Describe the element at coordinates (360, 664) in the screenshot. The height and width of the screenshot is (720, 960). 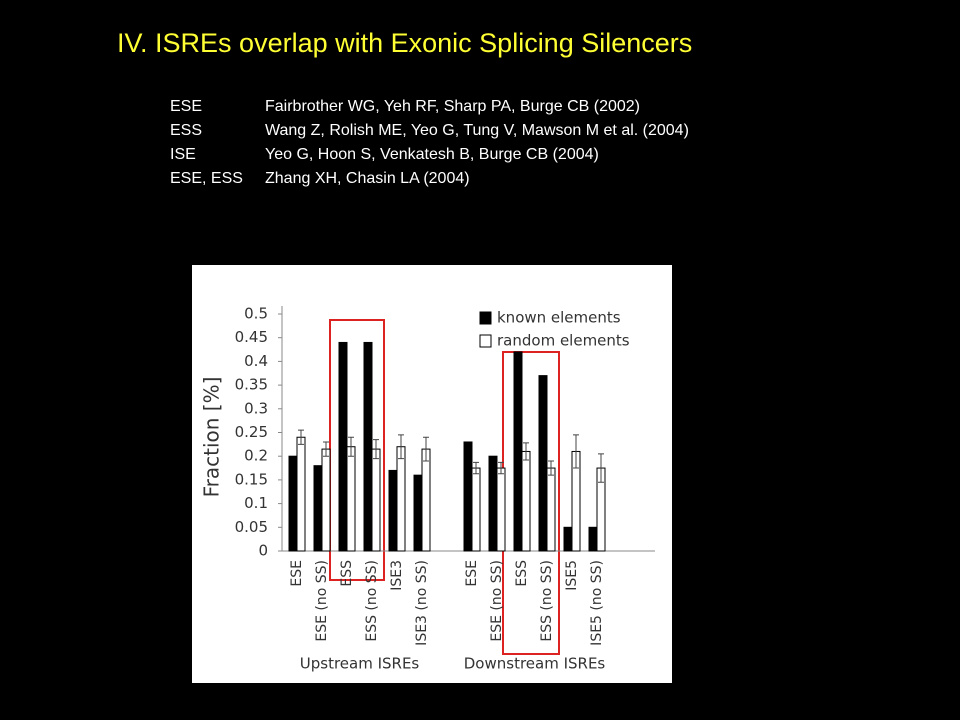
I see `group-label: Upstream ISREs` at that location.